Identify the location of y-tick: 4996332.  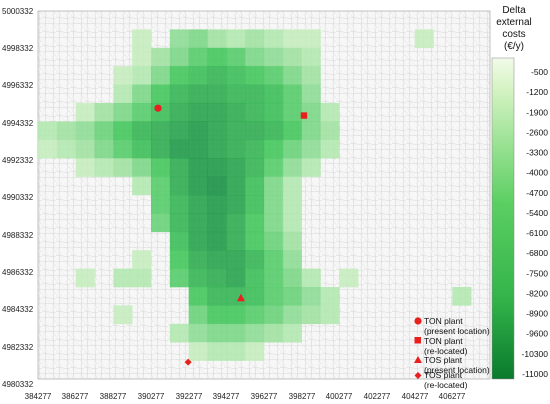
(18, 85).